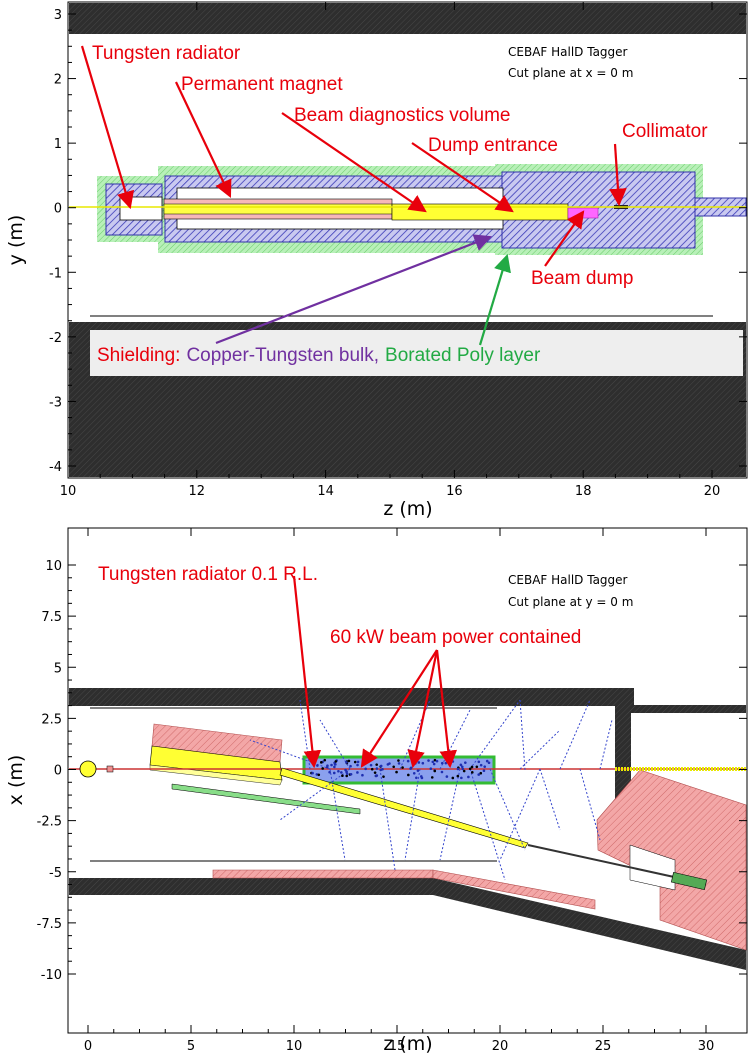 This screenshot has height=1055, width=748. What do you see at coordinates (454, 491) in the screenshot?
I see `x-tick-label: 16` at bounding box center [454, 491].